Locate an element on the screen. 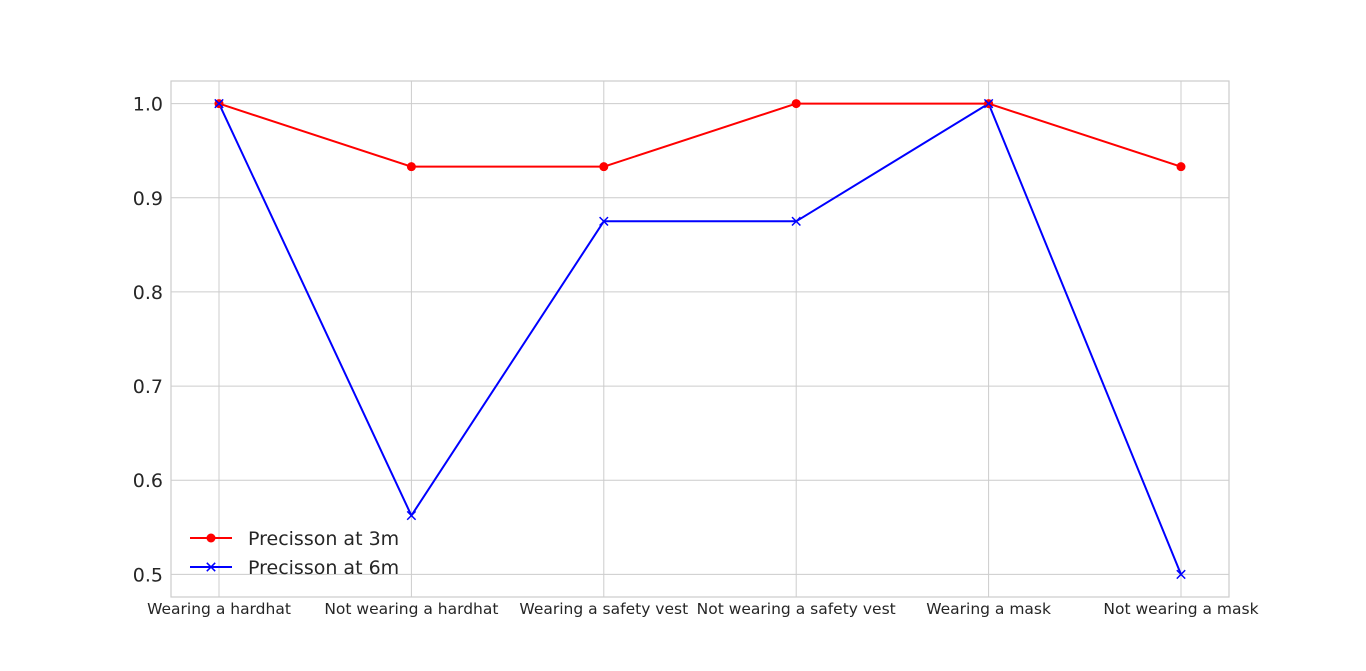  legend-label-2: Precisson at 6m is located at coordinates (323, 568).